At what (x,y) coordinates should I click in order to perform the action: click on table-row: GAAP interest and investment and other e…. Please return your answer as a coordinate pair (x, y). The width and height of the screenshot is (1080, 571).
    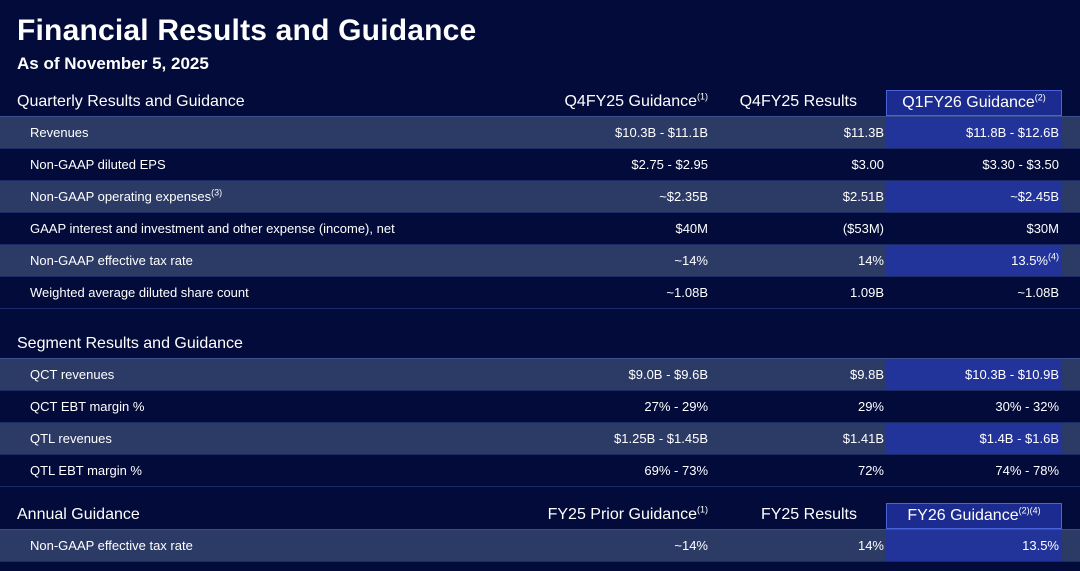
    Looking at the image, I should click on (540, 229).